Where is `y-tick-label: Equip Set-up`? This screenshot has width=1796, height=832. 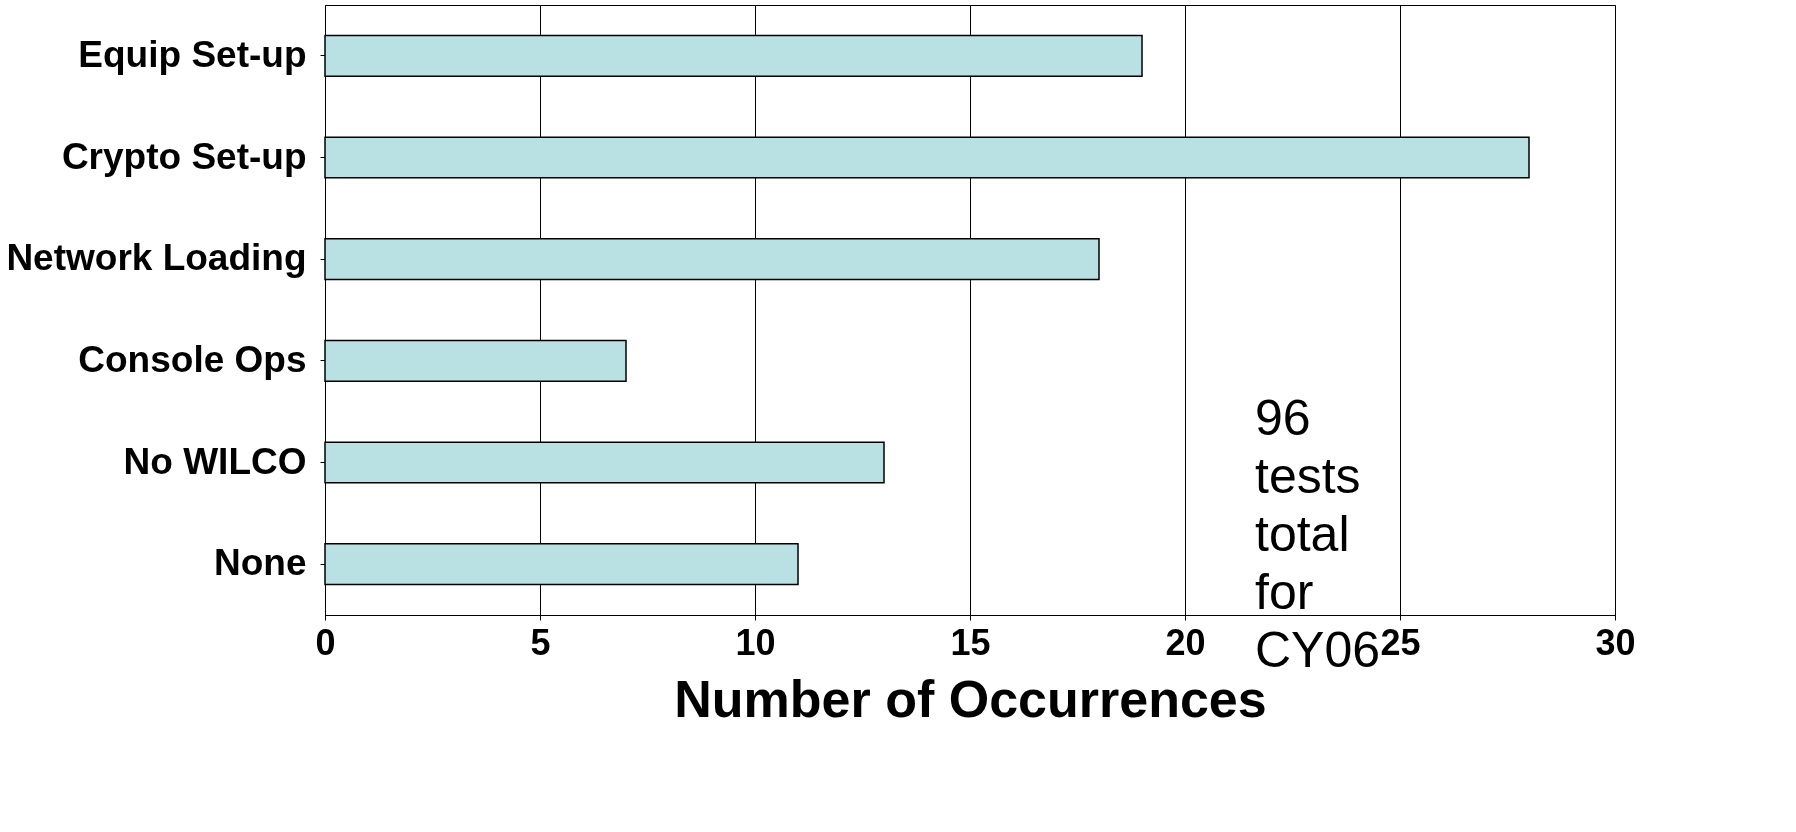
y-tick-label: Equip Set-up is located at coordinates (192, 54).